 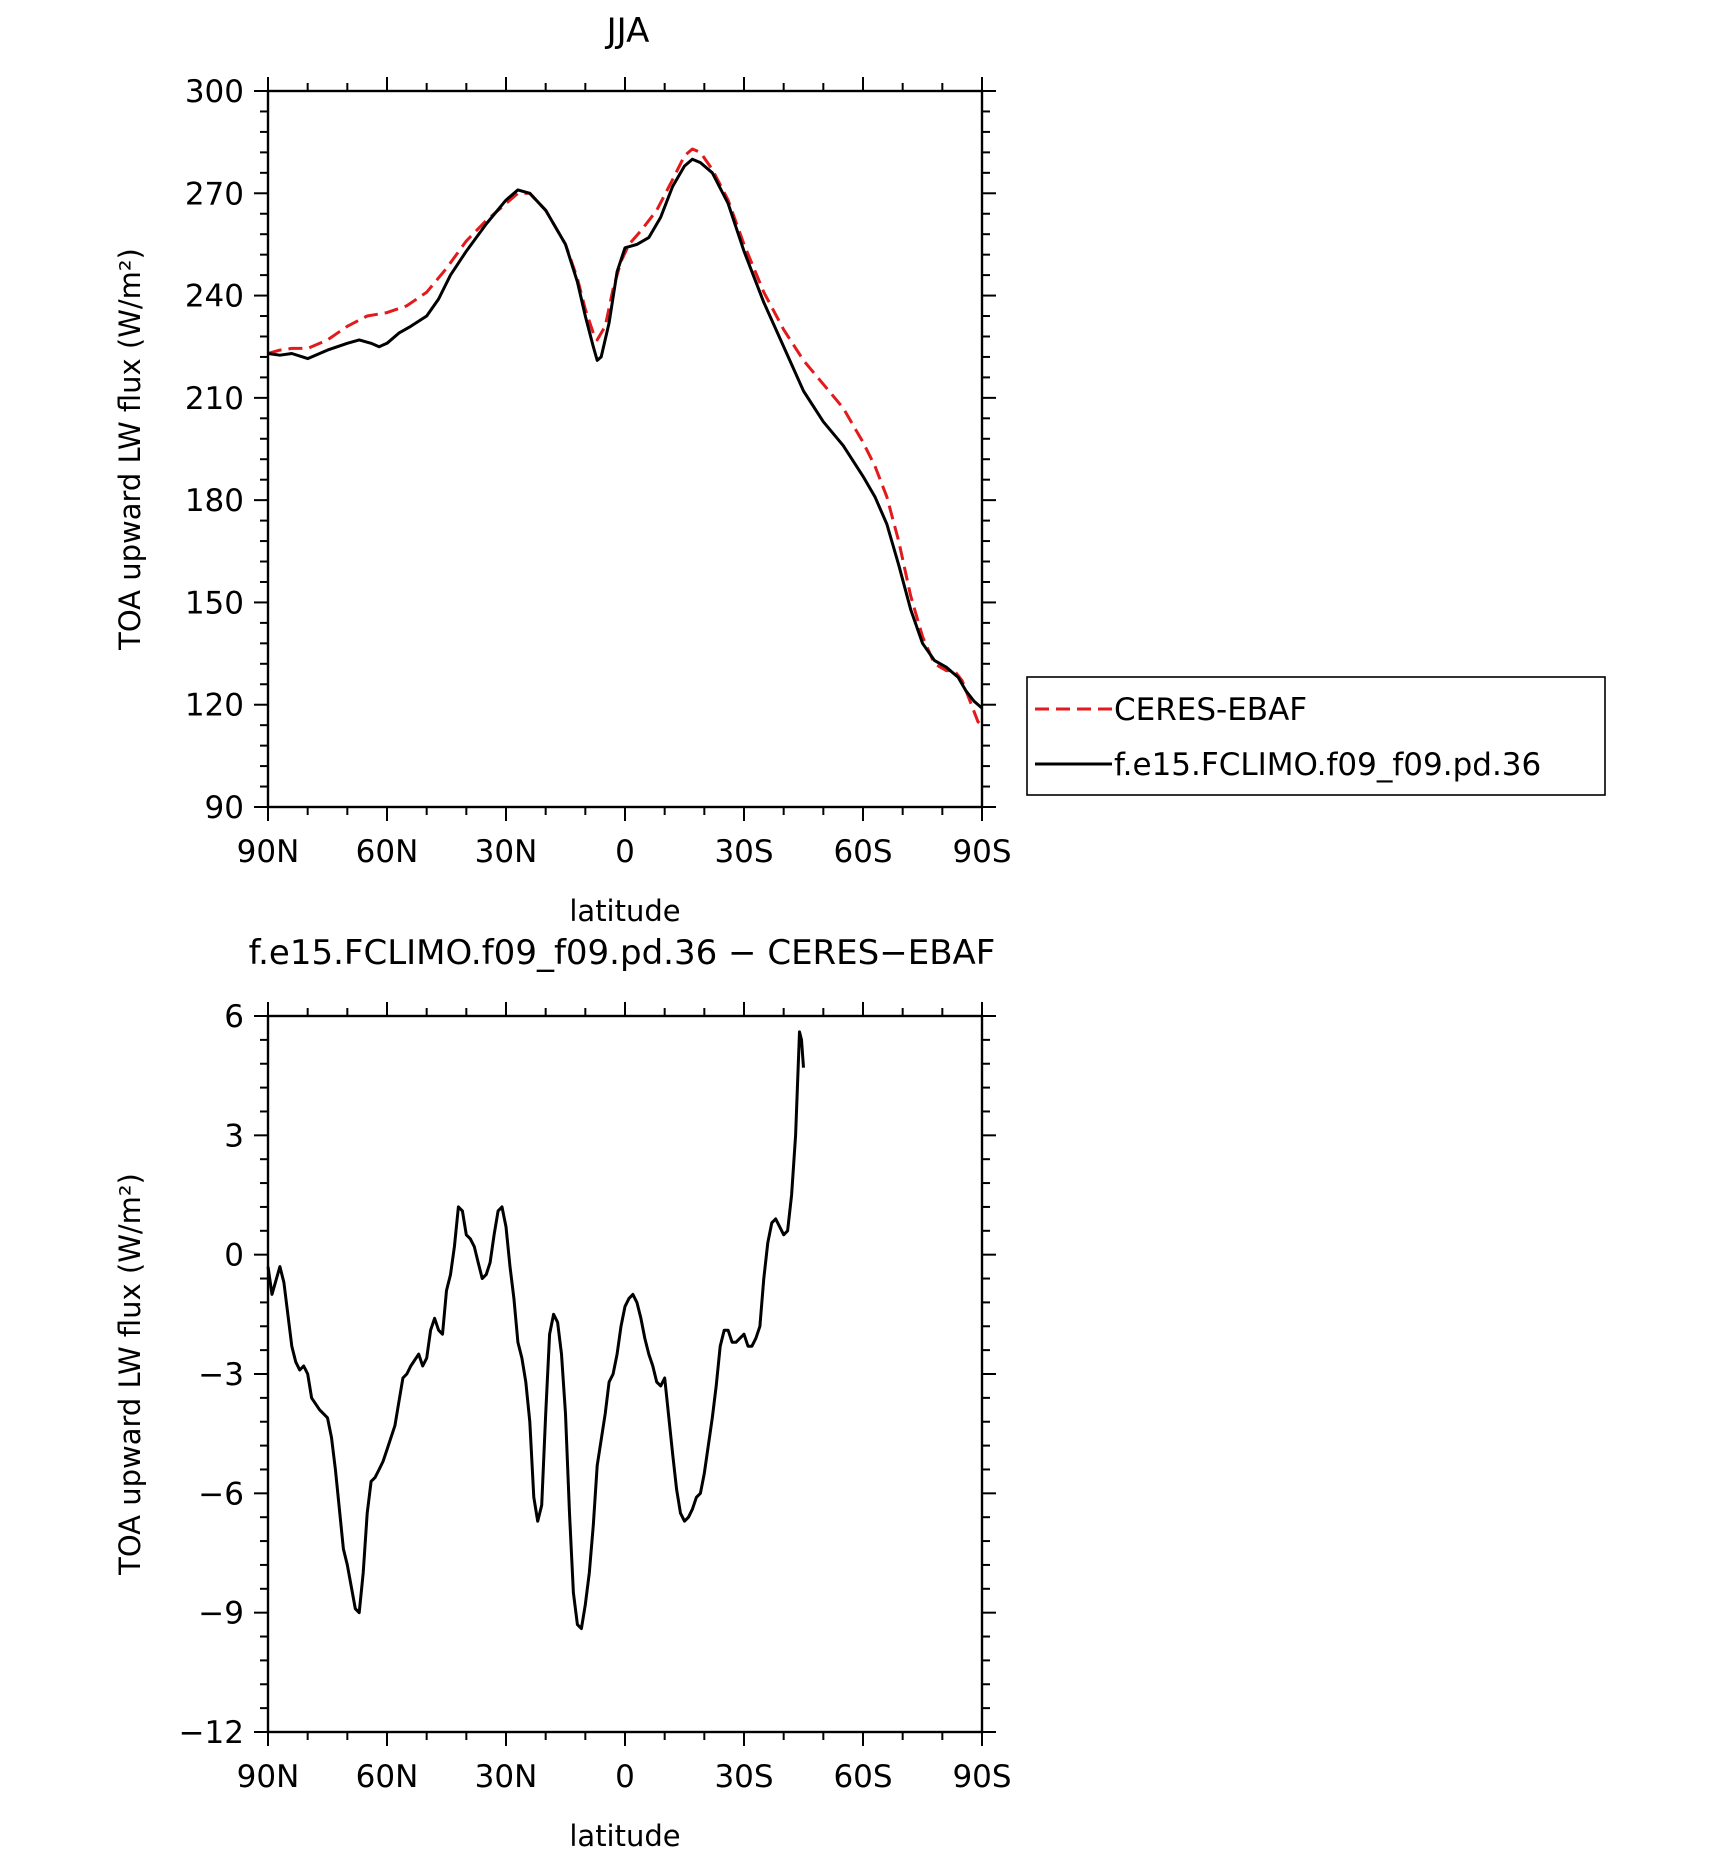 What do you see at coordinates (130, 449) in the screenshot?
I see `top-y-axis-label: TOA upward LW flux (W/m²)` at bounding box center [130, 449].